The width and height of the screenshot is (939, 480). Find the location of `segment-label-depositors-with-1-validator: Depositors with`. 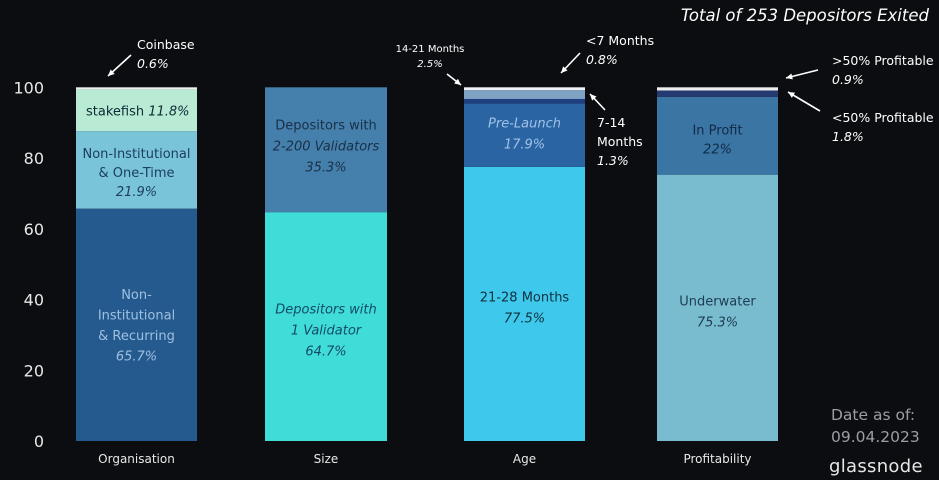

segment-label-depositors-with-1-validator: Depositors with is located at coordinates (325, 310).